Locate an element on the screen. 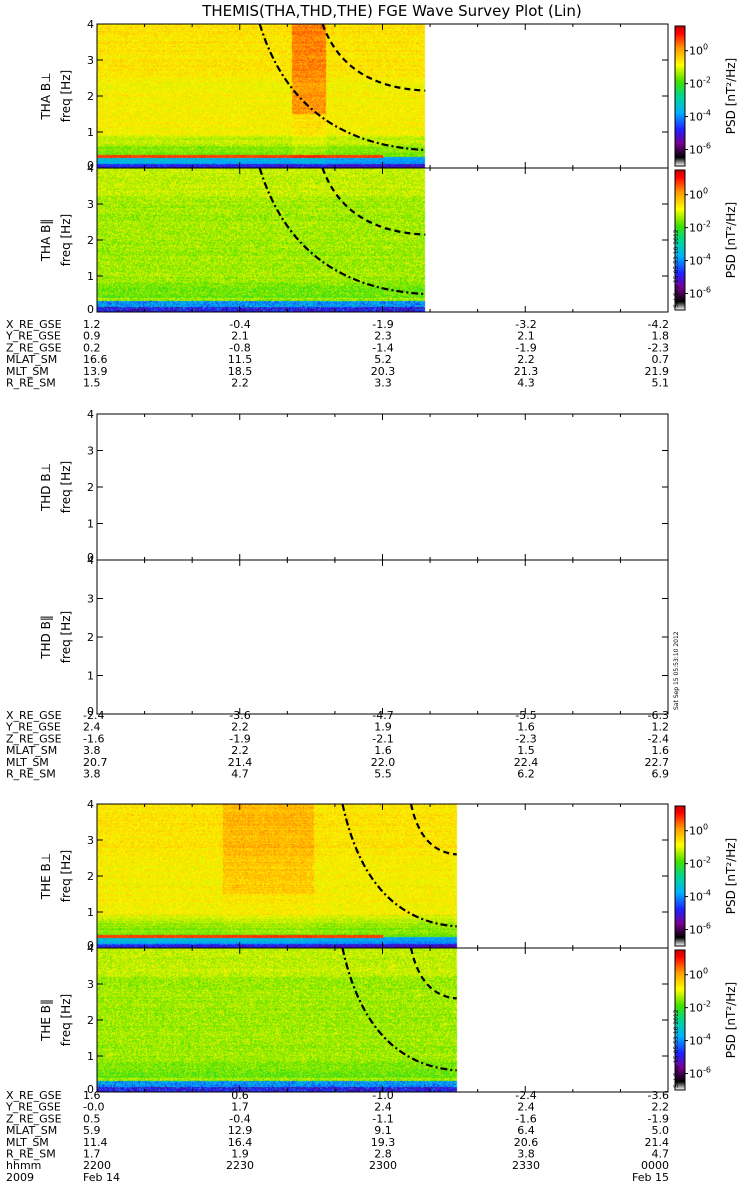 The image size is (750, 1200). ephemeris-value: 16.6 is located at coordinates (95, 359).